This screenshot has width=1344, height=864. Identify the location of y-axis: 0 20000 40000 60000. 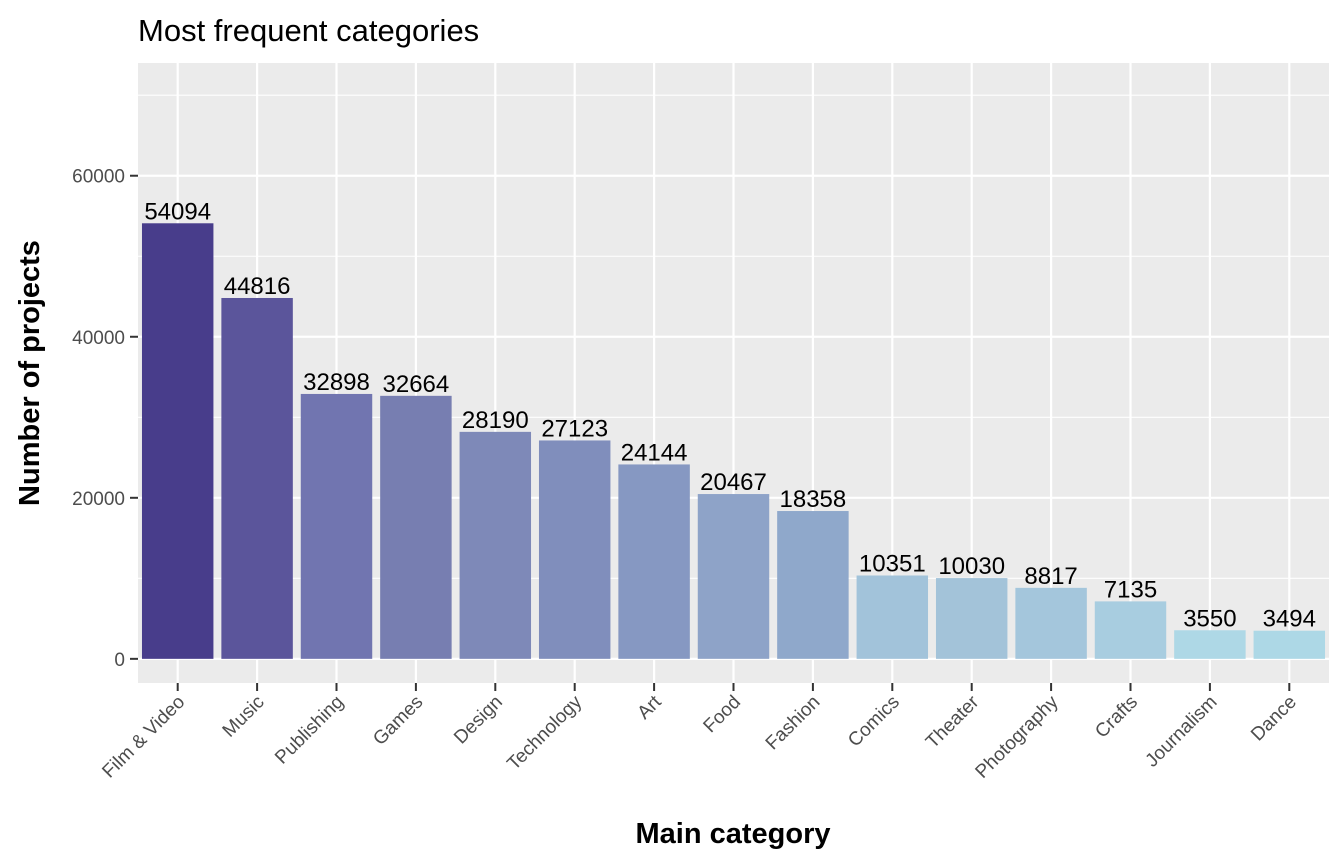
(105, 419).